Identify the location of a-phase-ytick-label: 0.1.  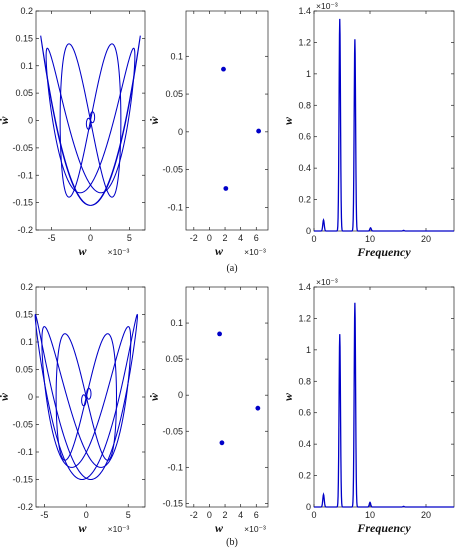
(26, 66).